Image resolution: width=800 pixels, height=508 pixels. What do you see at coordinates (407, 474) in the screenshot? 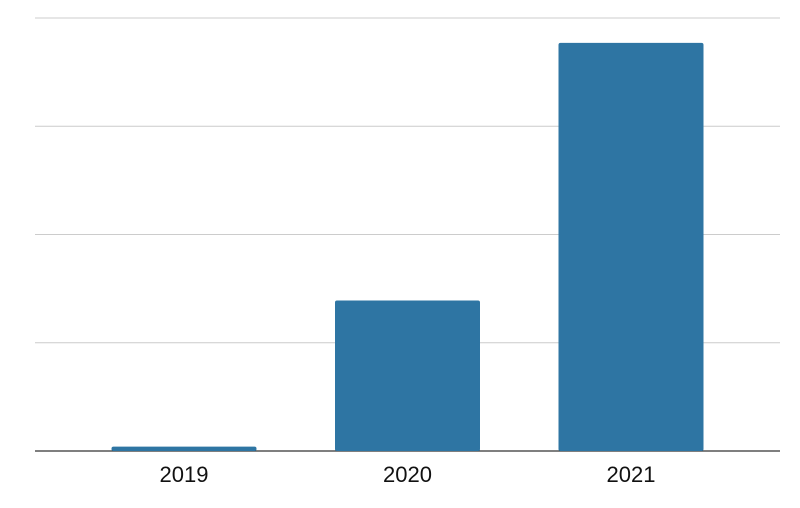
I see `x-tick-label: 2020` at bounding box center [407, 474].